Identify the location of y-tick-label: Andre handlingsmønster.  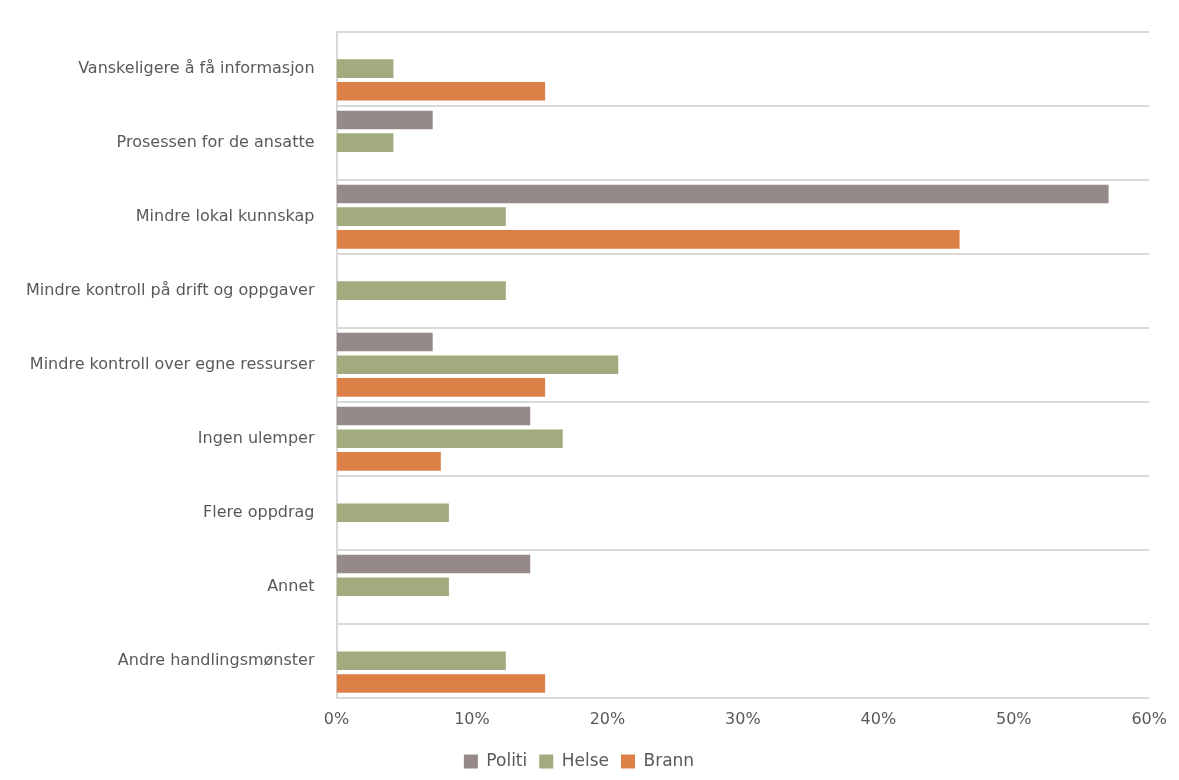
(216, 659).